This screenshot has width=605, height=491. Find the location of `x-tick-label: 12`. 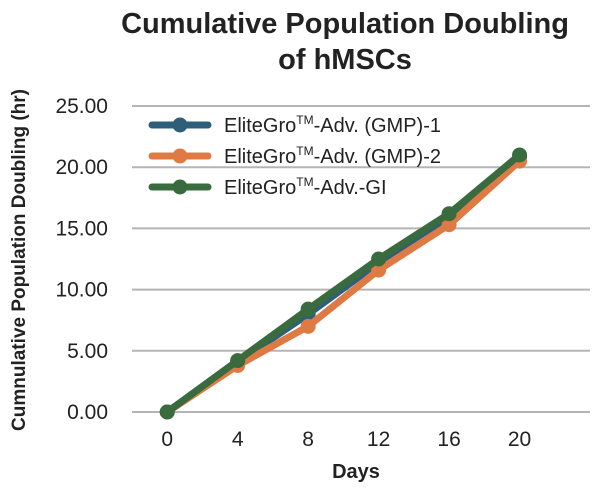

x-tick-label: 12 is located at coordinates (378, 439).